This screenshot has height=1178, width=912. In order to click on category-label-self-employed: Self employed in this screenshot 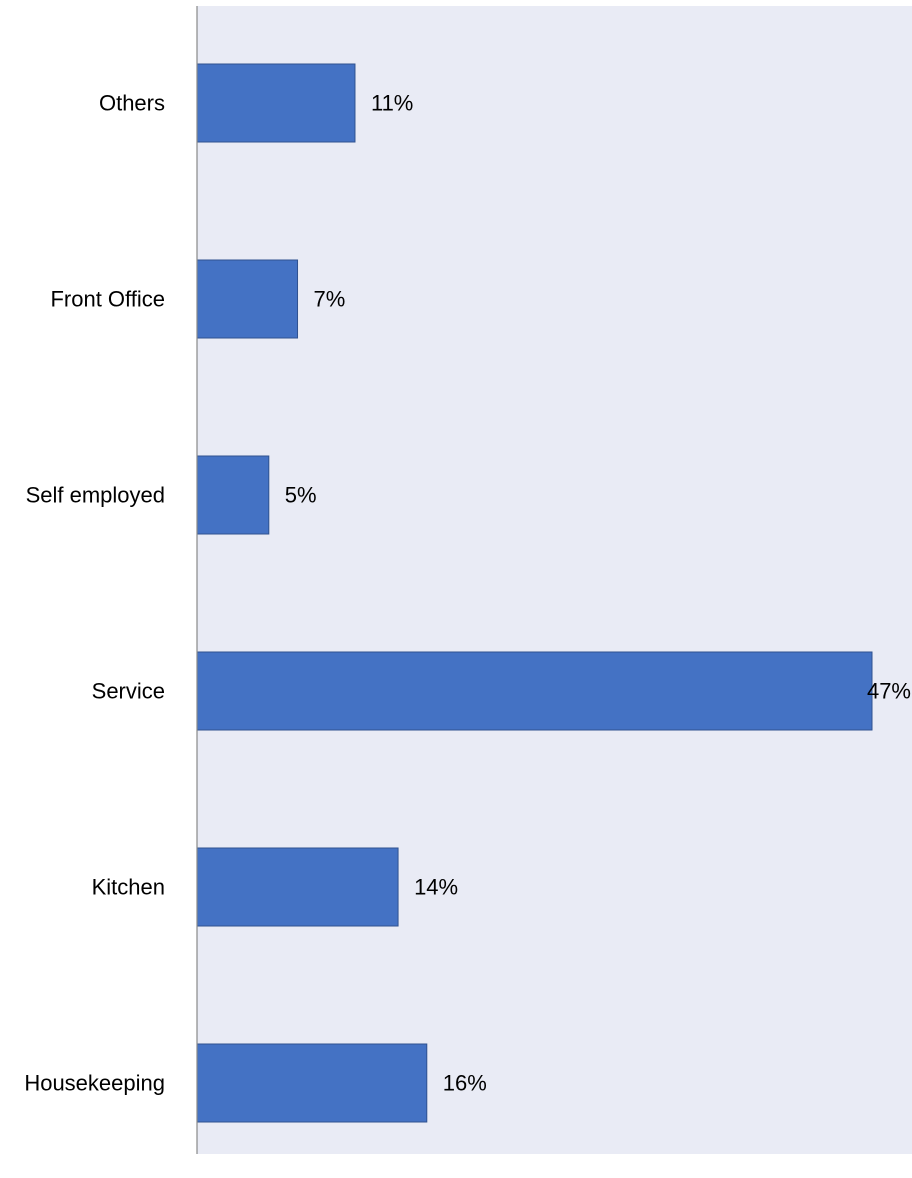, I will do `click(95, 495)`.